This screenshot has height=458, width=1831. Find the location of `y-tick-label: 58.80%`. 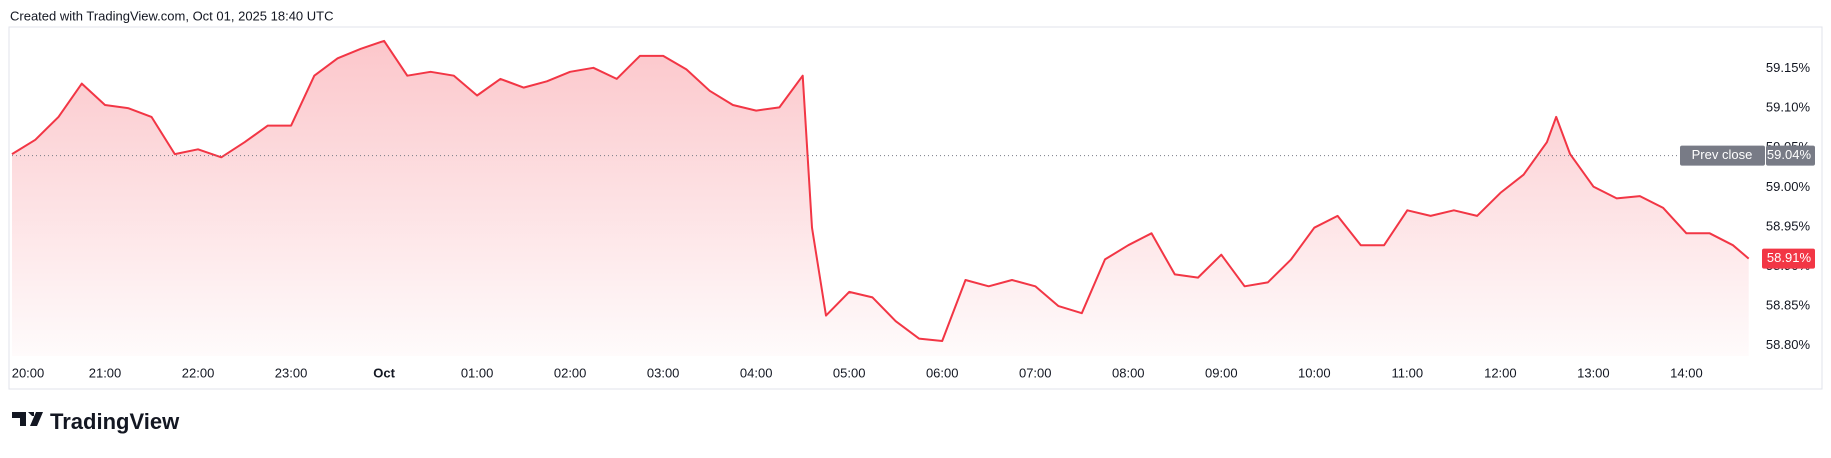

y-tick-label: 58.80% is located at coordinates (1788, 344).